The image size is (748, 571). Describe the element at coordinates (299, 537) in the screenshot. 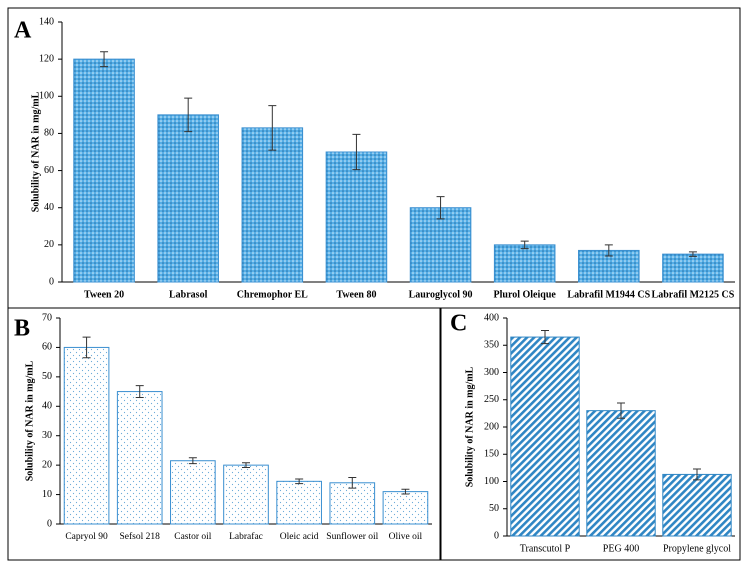

I see `x-tick-label: Oleic acid` at that location.